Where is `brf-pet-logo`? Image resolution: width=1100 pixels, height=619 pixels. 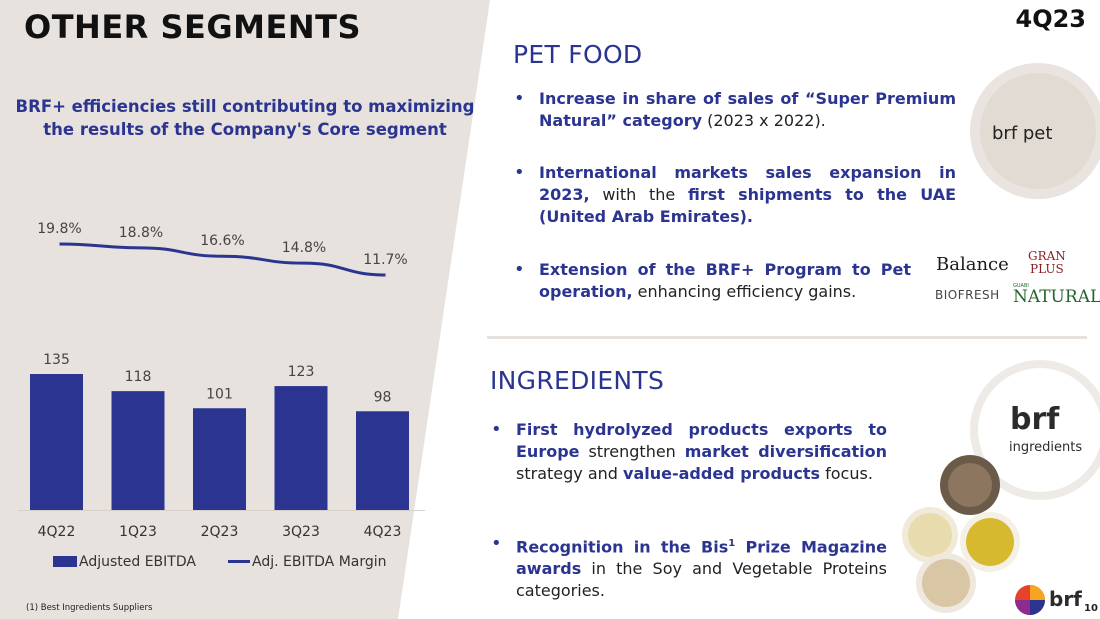
brf-pet-logo is located at coordinates (1035, 131).